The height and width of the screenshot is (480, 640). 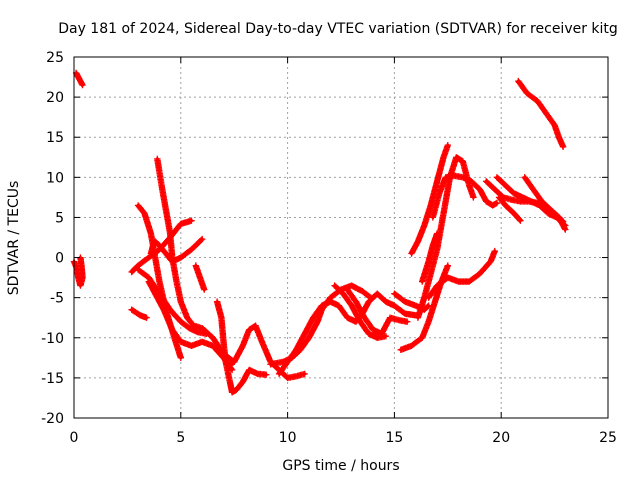 What do you see at coordinates (52, 379) in the screenshot?
I see `y-tick-label: -15` at bounding box center [52, 379].